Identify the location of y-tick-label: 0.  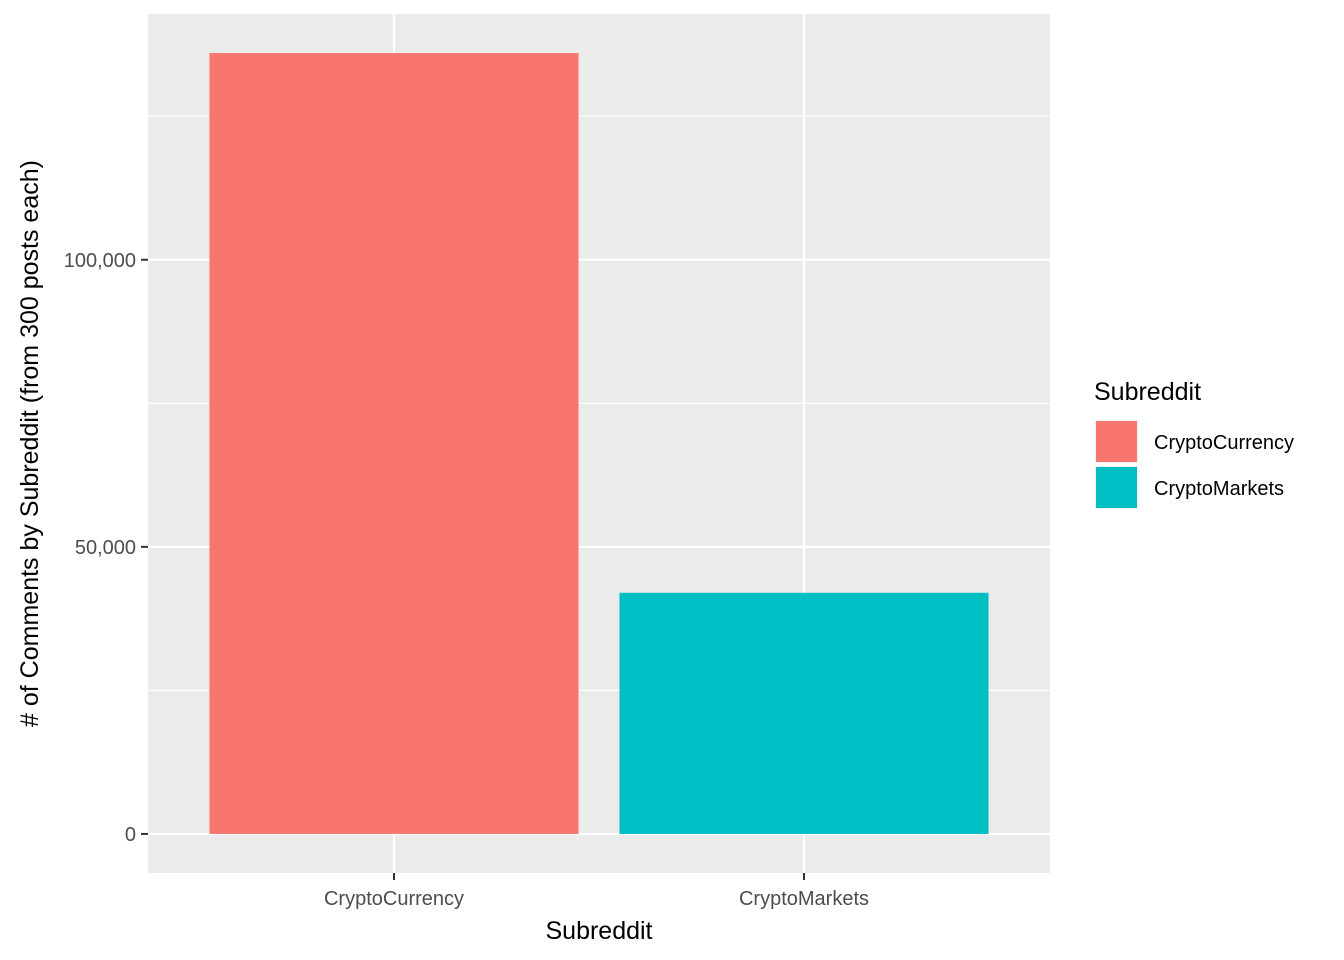
(130, 835).